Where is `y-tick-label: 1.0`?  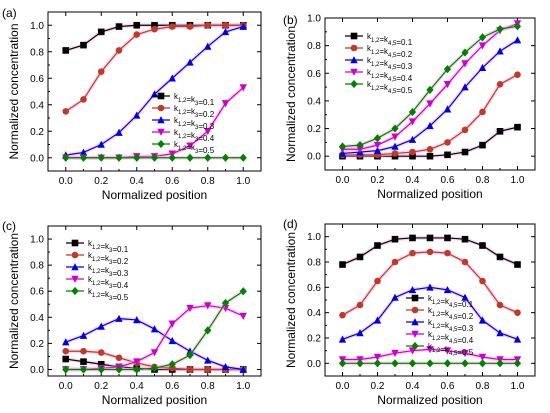 y-tick-label: 1.0 is located at coordinates (314, 19).